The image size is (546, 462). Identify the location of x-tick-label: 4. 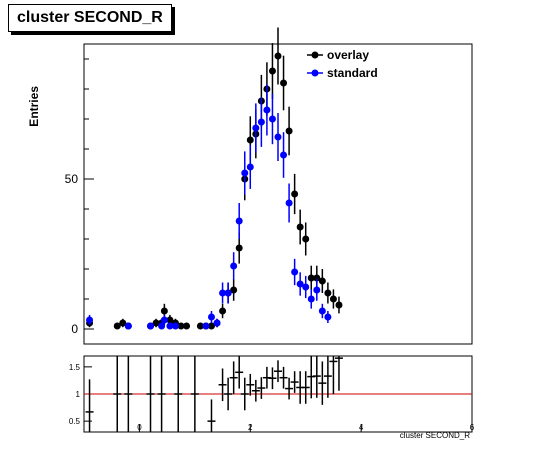
(361, 427).